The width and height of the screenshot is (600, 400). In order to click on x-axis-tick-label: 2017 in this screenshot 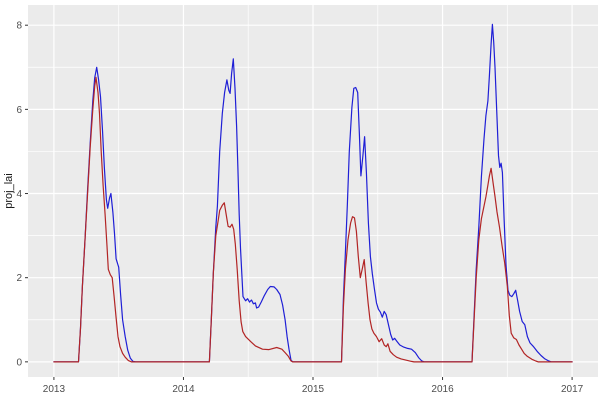, I will do `click(572, 389)`.